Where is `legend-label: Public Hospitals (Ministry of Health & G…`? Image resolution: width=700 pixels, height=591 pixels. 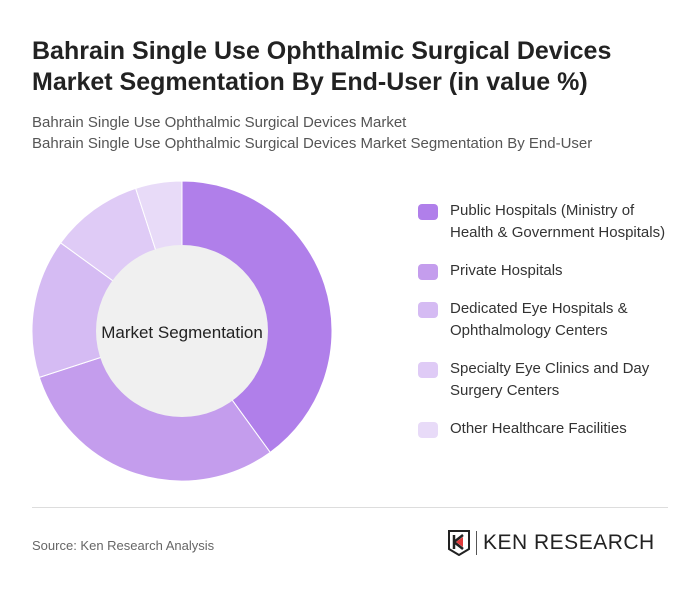
legend-label: Public Hospitals (Ministry of Health & G… is located at coordinates (558, 221).